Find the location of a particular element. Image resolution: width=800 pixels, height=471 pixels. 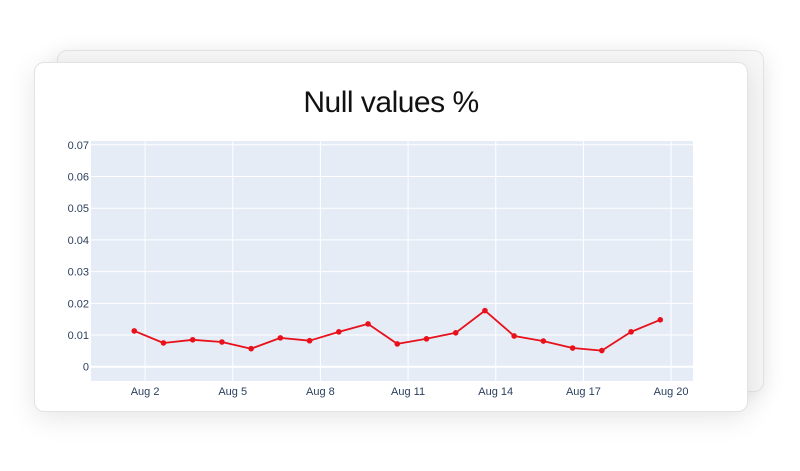

y-axis-ticks: 0 0.01 0.02 0.03 0.04 0.05 0.06 0.07 is located at coordinates (78, 257).